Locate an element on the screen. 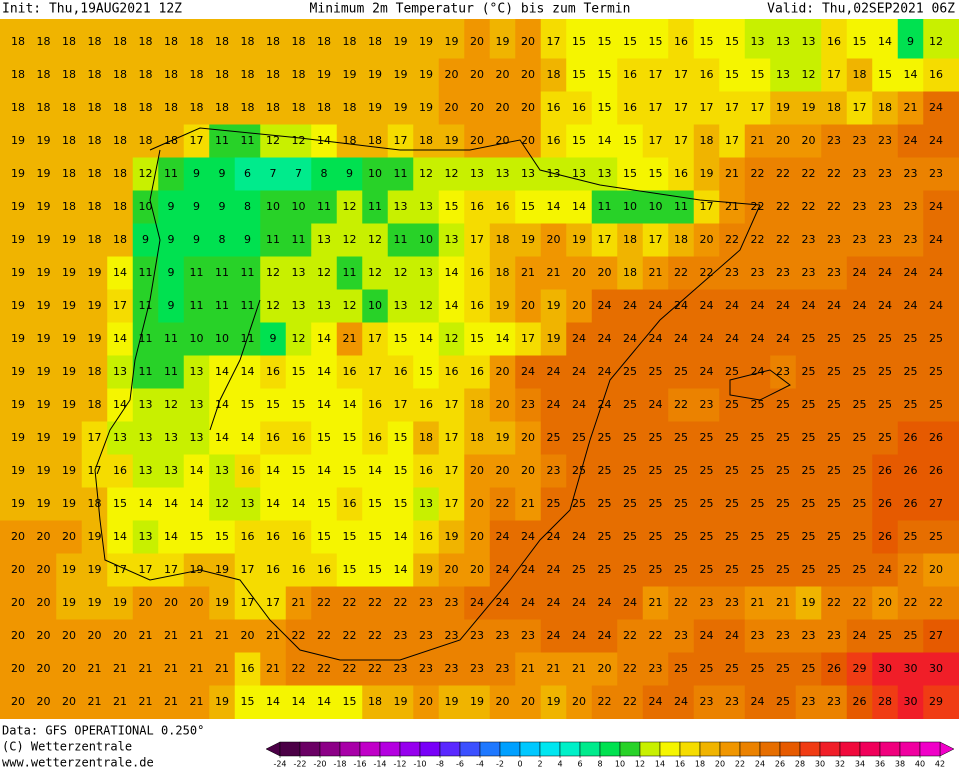 The height and width of the screenshot is (770, 959). temperature-value: 11 is located at coordinates (605, 206).